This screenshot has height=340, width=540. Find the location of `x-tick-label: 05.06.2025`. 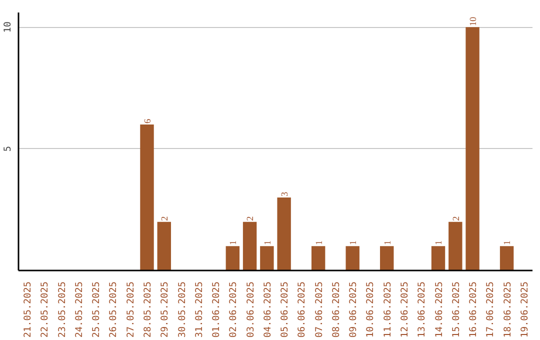

x-tick-label: 05.06.2025 is located at coordinates (285, 309).